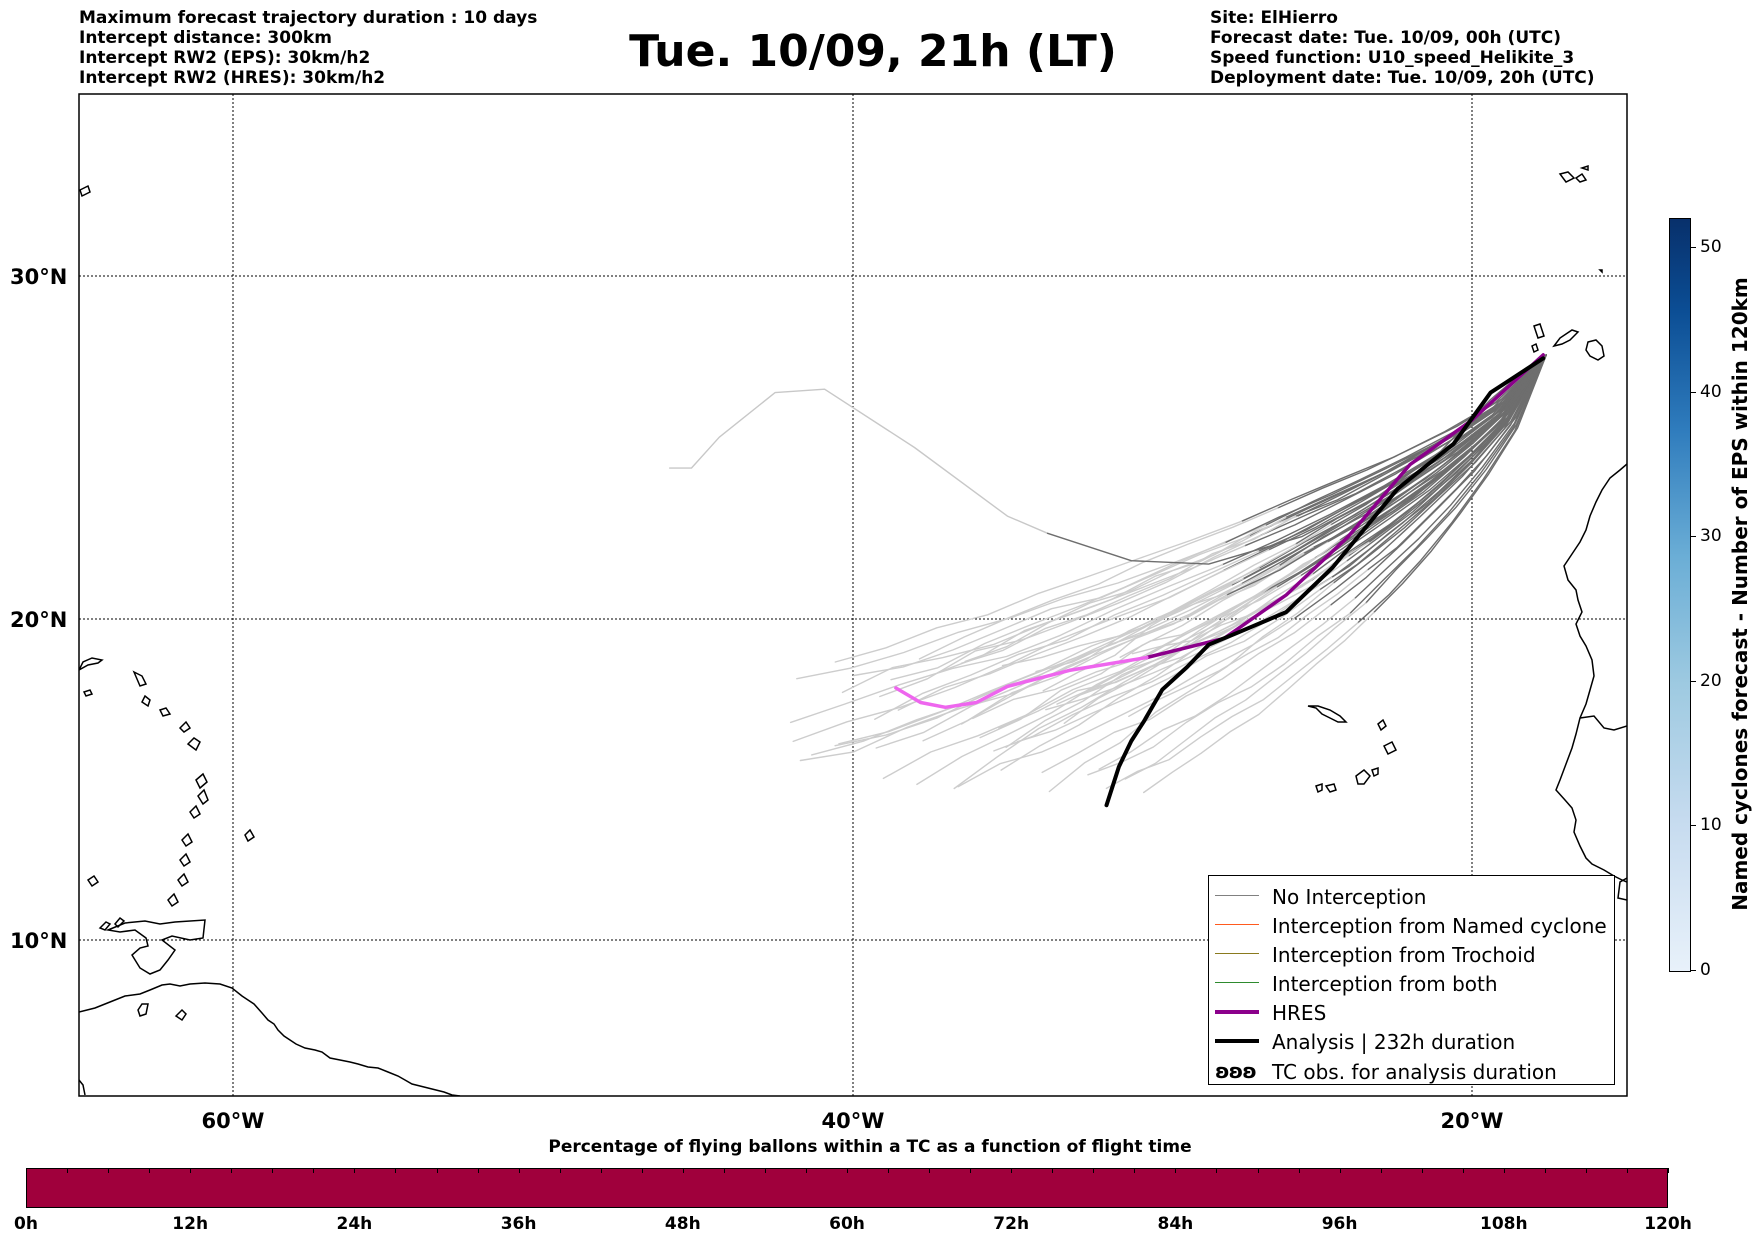 This screenshot has width=1752, height=1241. Describe the element at coordinates (1411, 983) in the screenshot. I see `legend-item-both: Interception from both` at that location.